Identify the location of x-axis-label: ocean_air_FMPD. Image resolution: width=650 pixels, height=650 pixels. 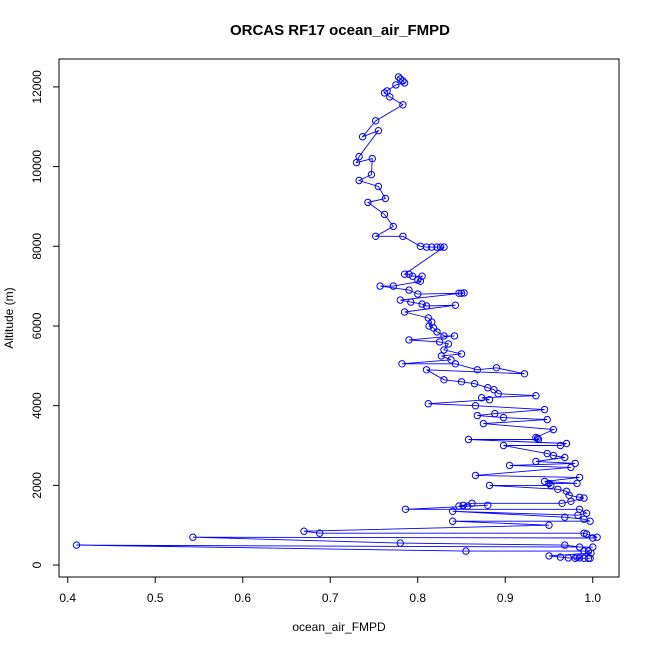
(339, 627).